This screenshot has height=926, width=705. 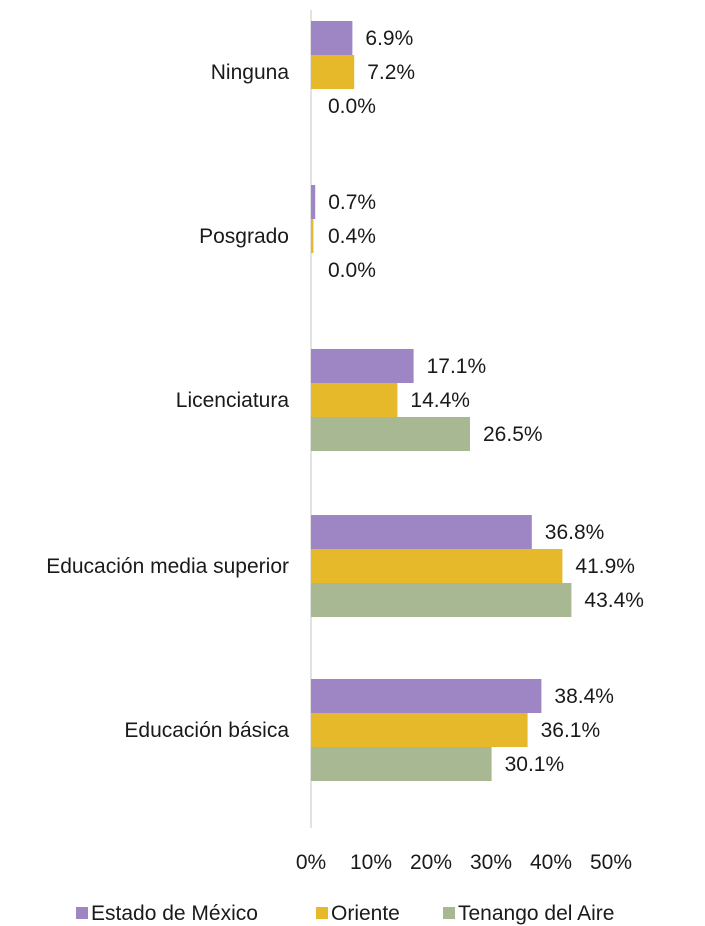 I want to click on category-label-licenciatura: Licenciatura, so click(x=233, y=400).